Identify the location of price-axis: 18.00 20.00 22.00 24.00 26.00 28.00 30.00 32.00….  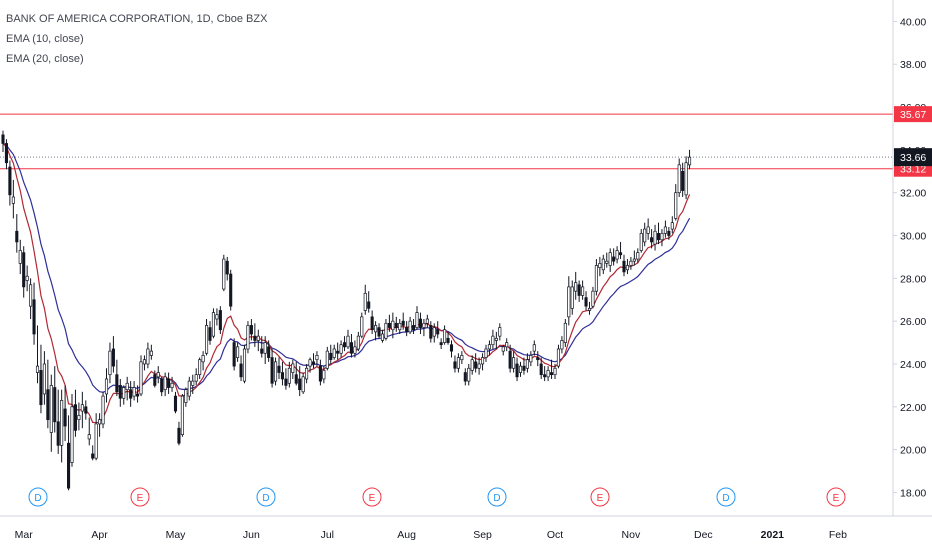
(912, 258).